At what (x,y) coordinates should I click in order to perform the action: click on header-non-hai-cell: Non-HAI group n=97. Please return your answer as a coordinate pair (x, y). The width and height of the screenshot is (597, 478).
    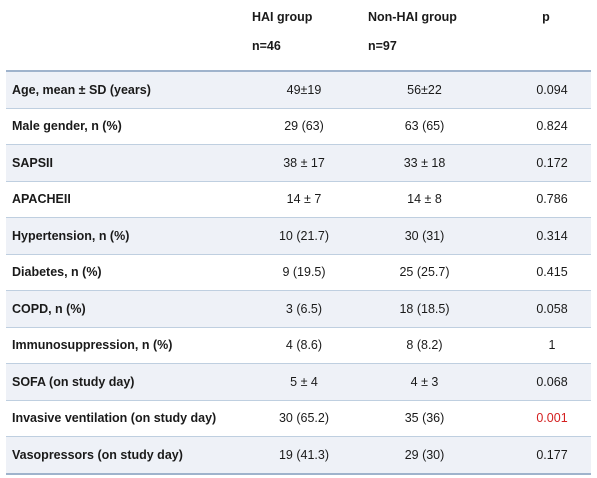
    Looking at the image, I should click on (434, 36).